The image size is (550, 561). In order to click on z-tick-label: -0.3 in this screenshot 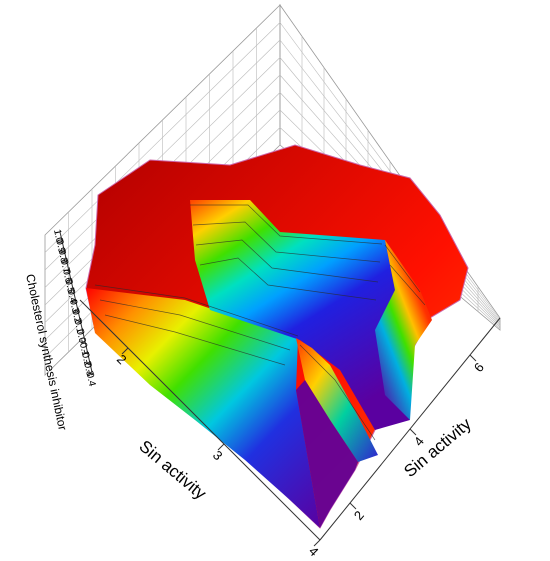, I will do `click(88, 368)`.